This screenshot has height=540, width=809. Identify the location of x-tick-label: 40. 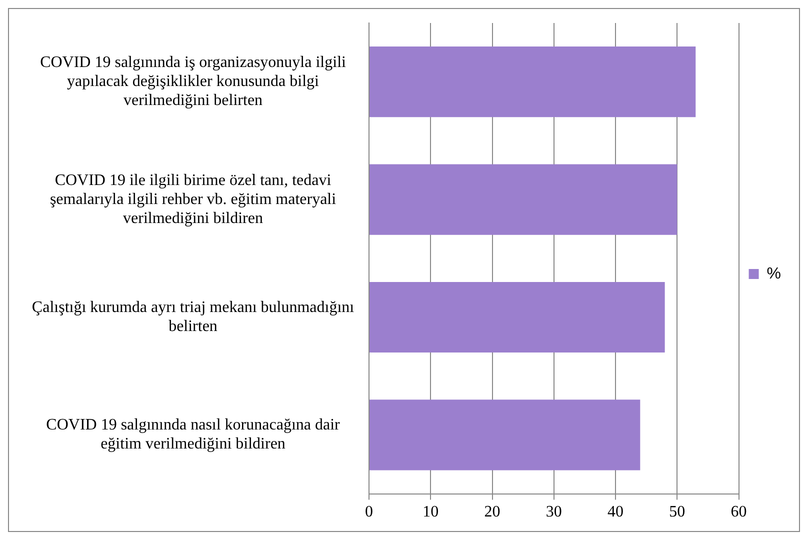
(616, 512).